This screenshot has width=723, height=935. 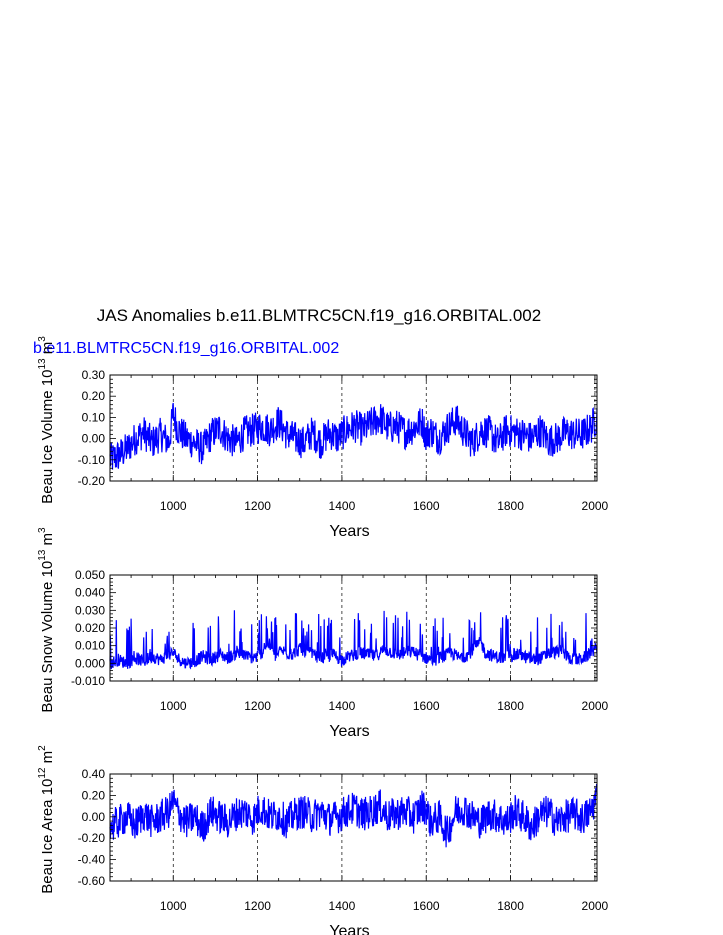 I want to click on y-tick-label: 0.020, so click(x=90, y=628).